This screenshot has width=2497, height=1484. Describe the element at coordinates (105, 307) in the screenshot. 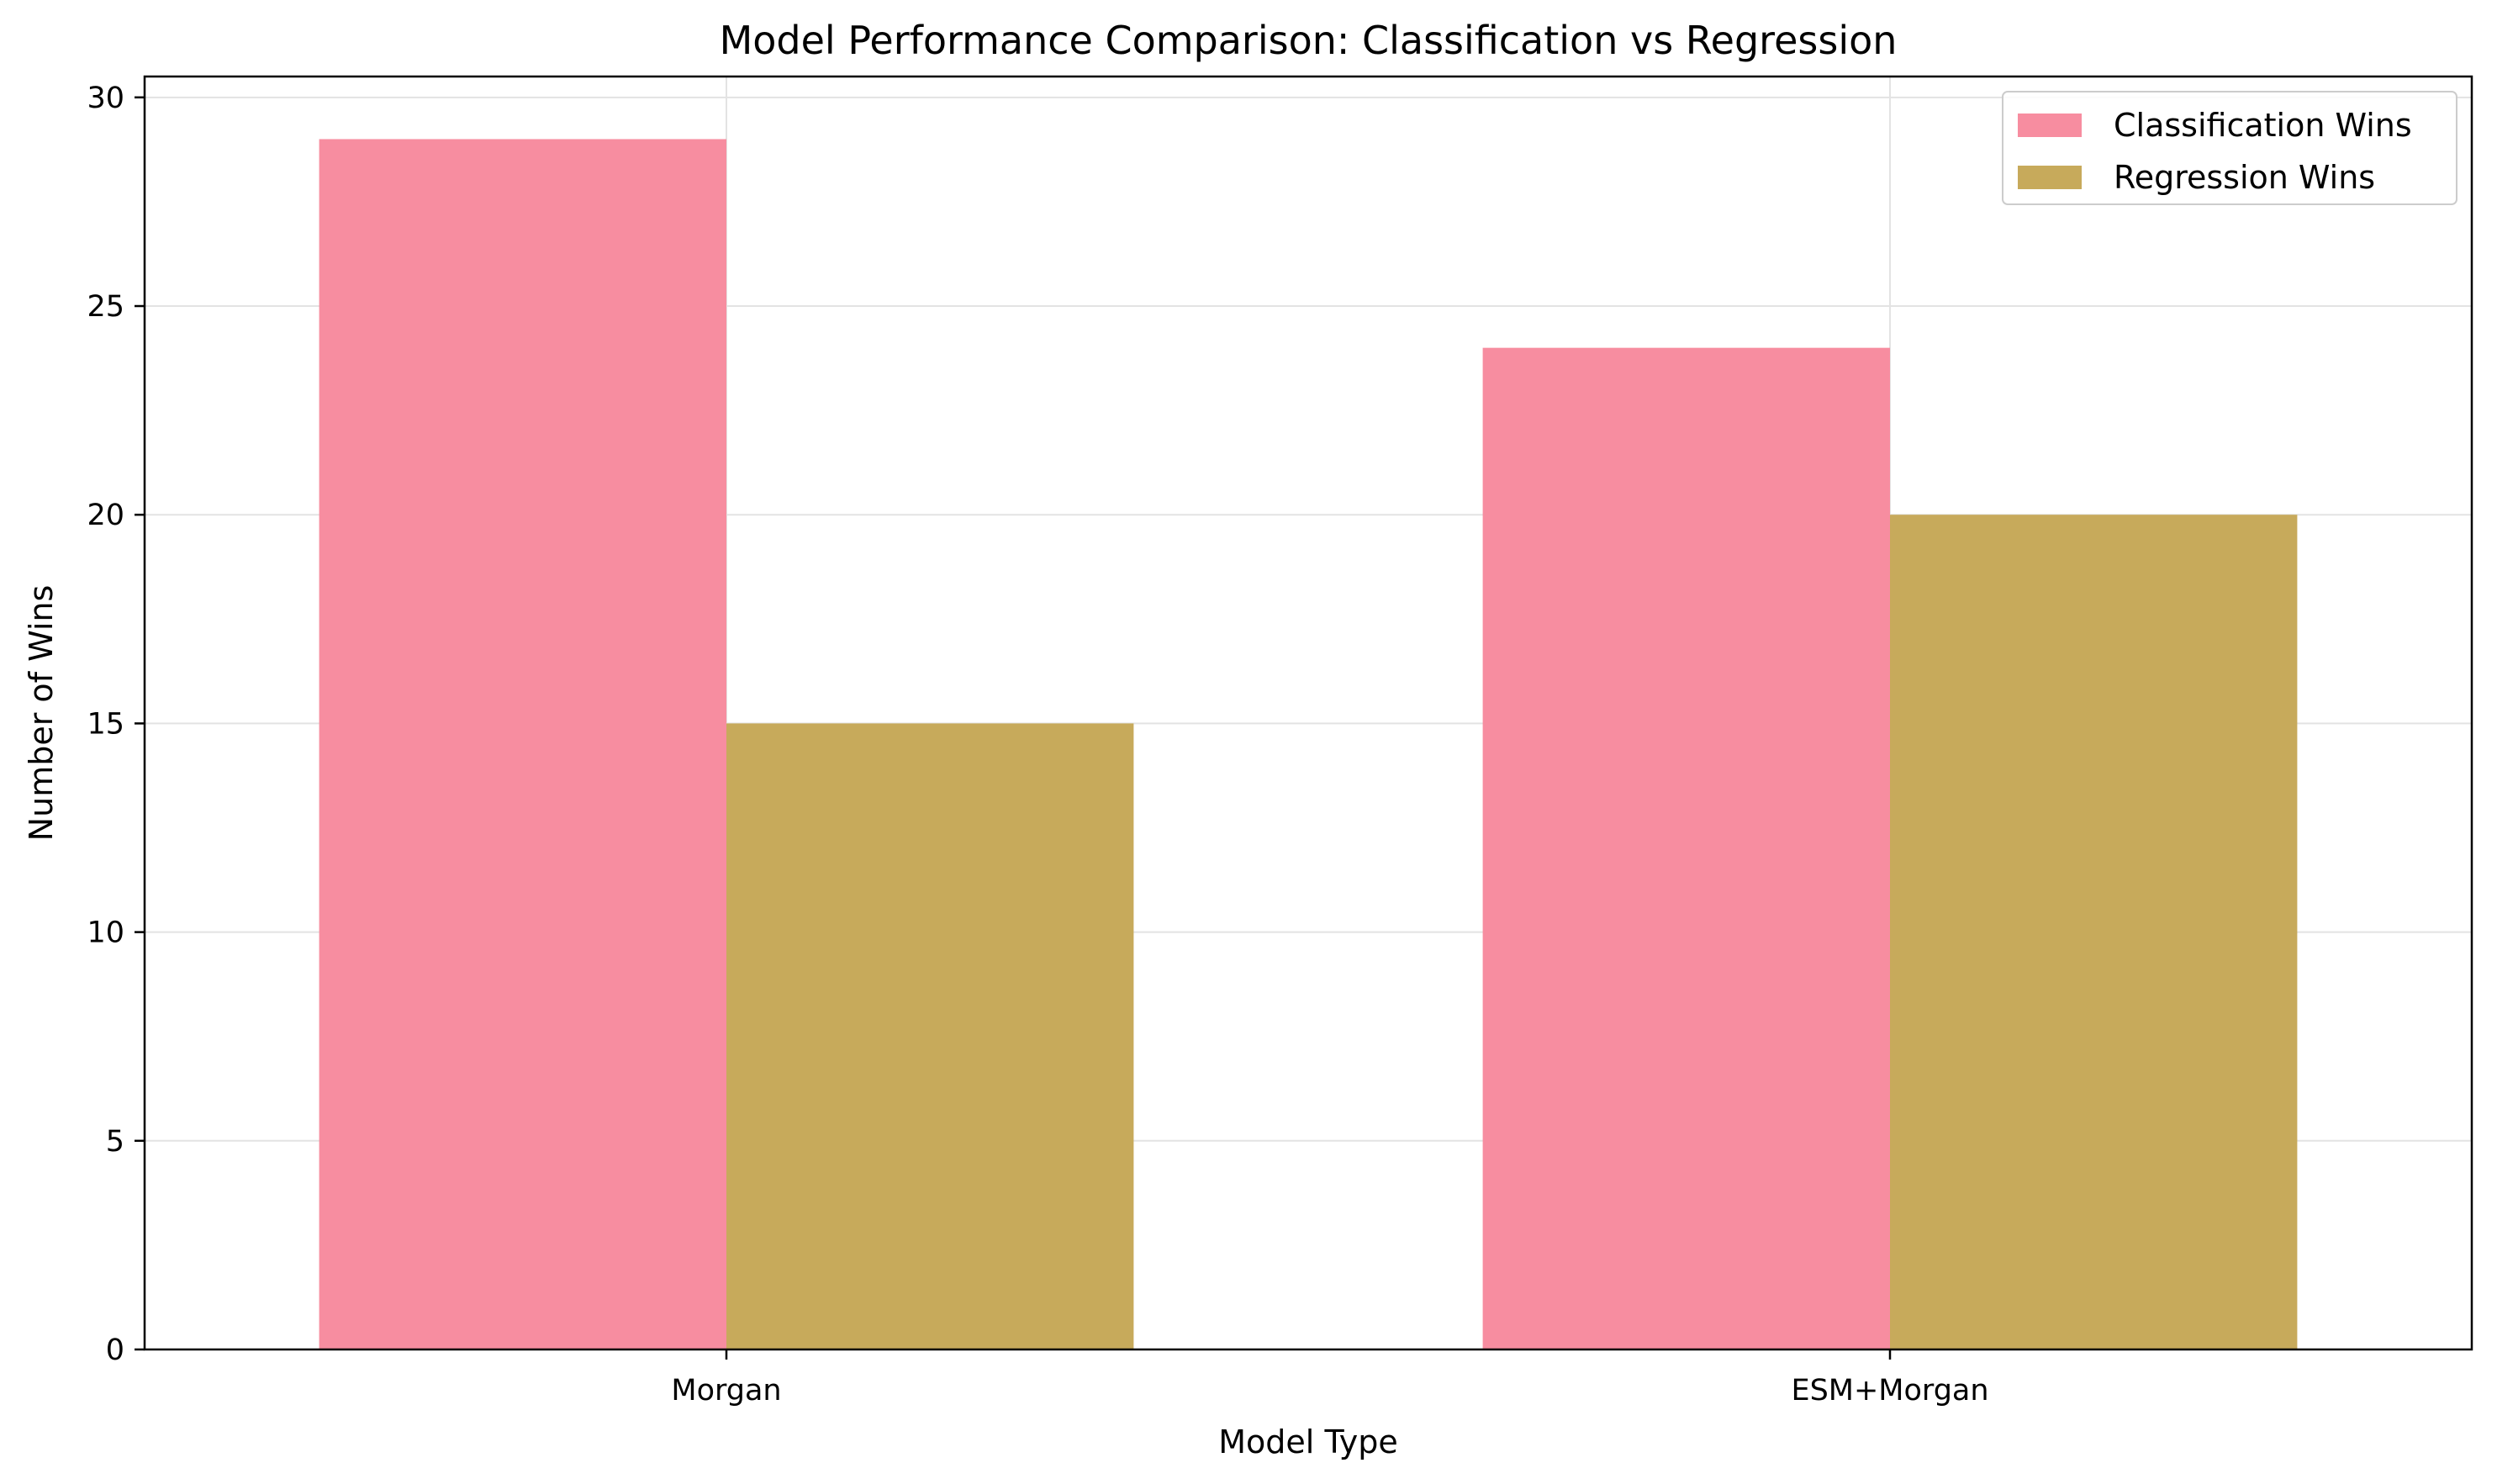

I see `y-tick-label: 25` at that location.